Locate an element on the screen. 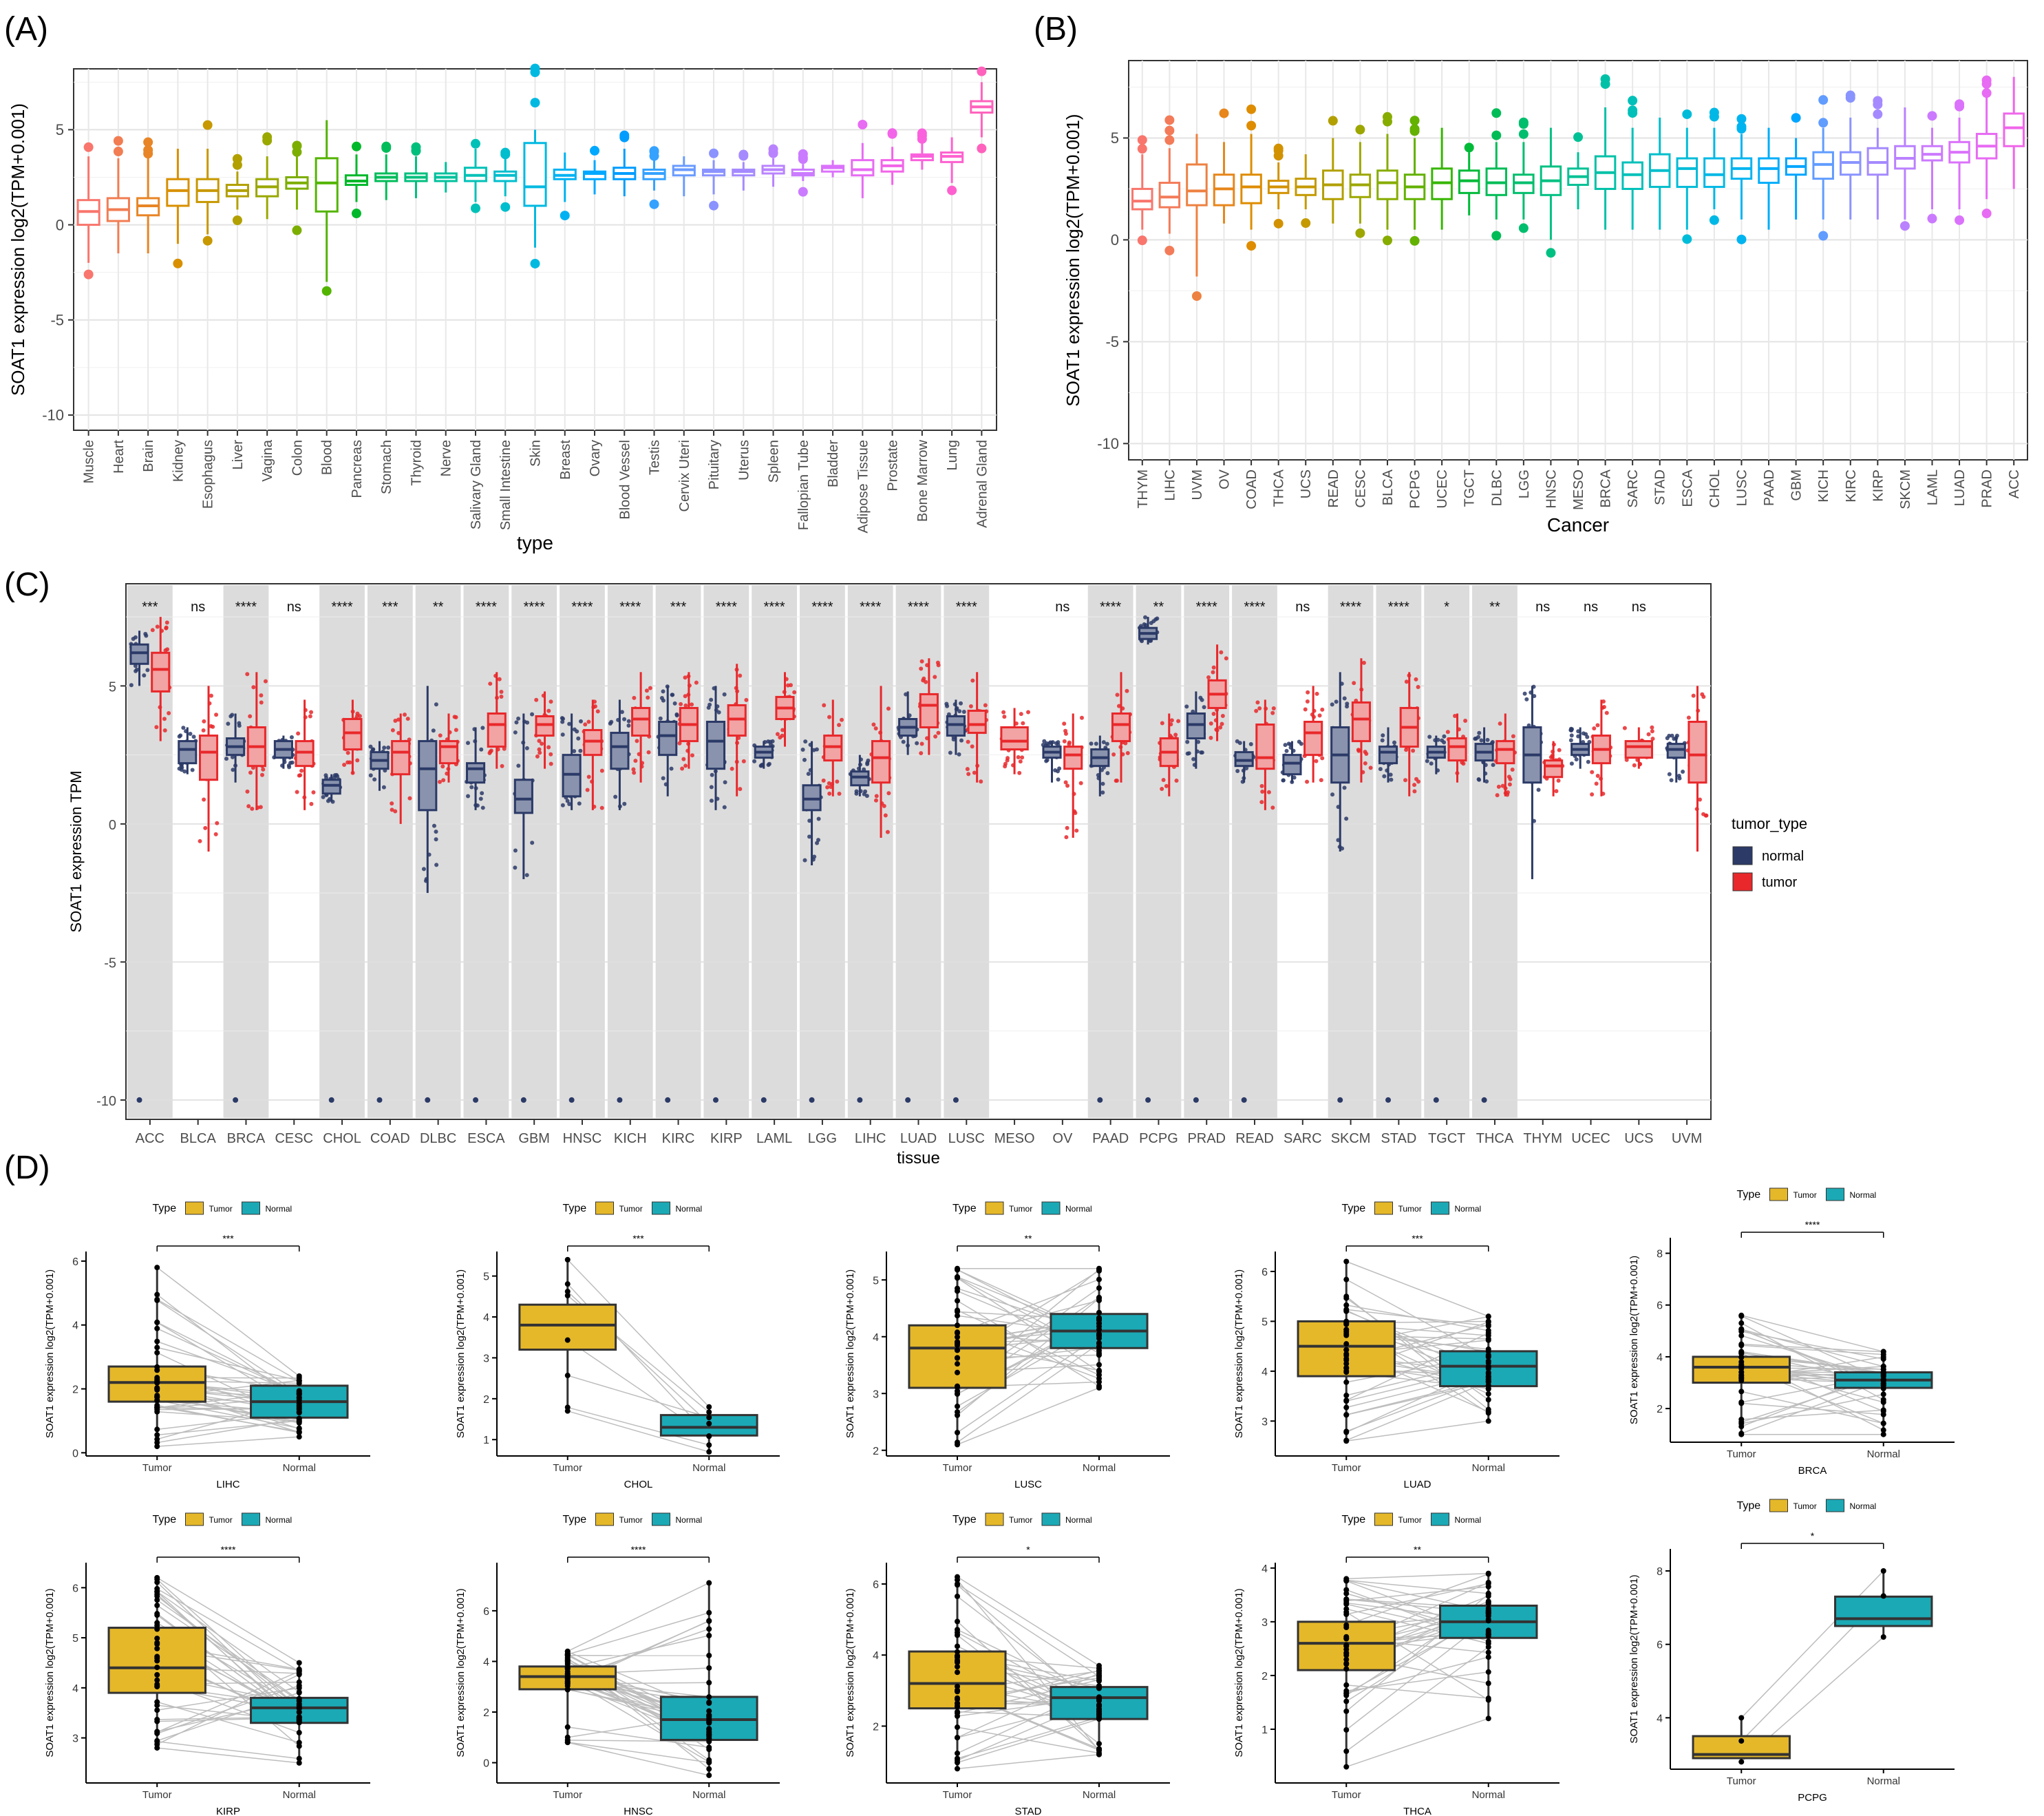 The width and height of the screenshot is (2044, 1816). panel-c-point-brca-tumor is located at coordinates (261, 702).